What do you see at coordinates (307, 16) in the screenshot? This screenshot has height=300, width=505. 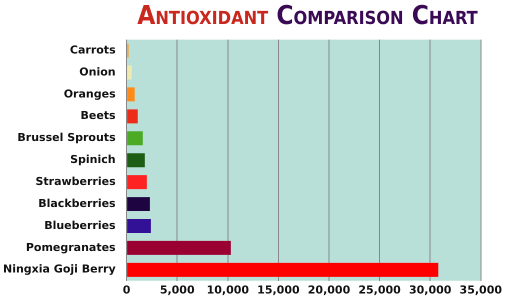 I see `chart-title: Antioxidant Comparison Chart` at bounding box center [307, 16].